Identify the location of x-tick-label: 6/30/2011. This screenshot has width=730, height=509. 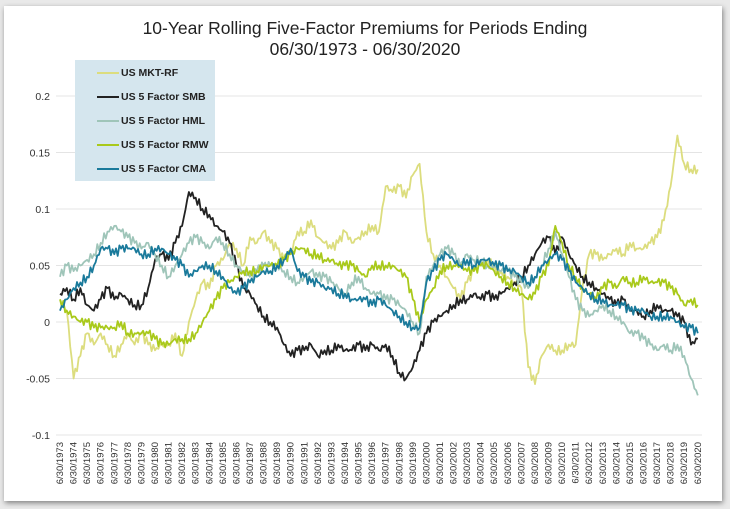
(576, 463).